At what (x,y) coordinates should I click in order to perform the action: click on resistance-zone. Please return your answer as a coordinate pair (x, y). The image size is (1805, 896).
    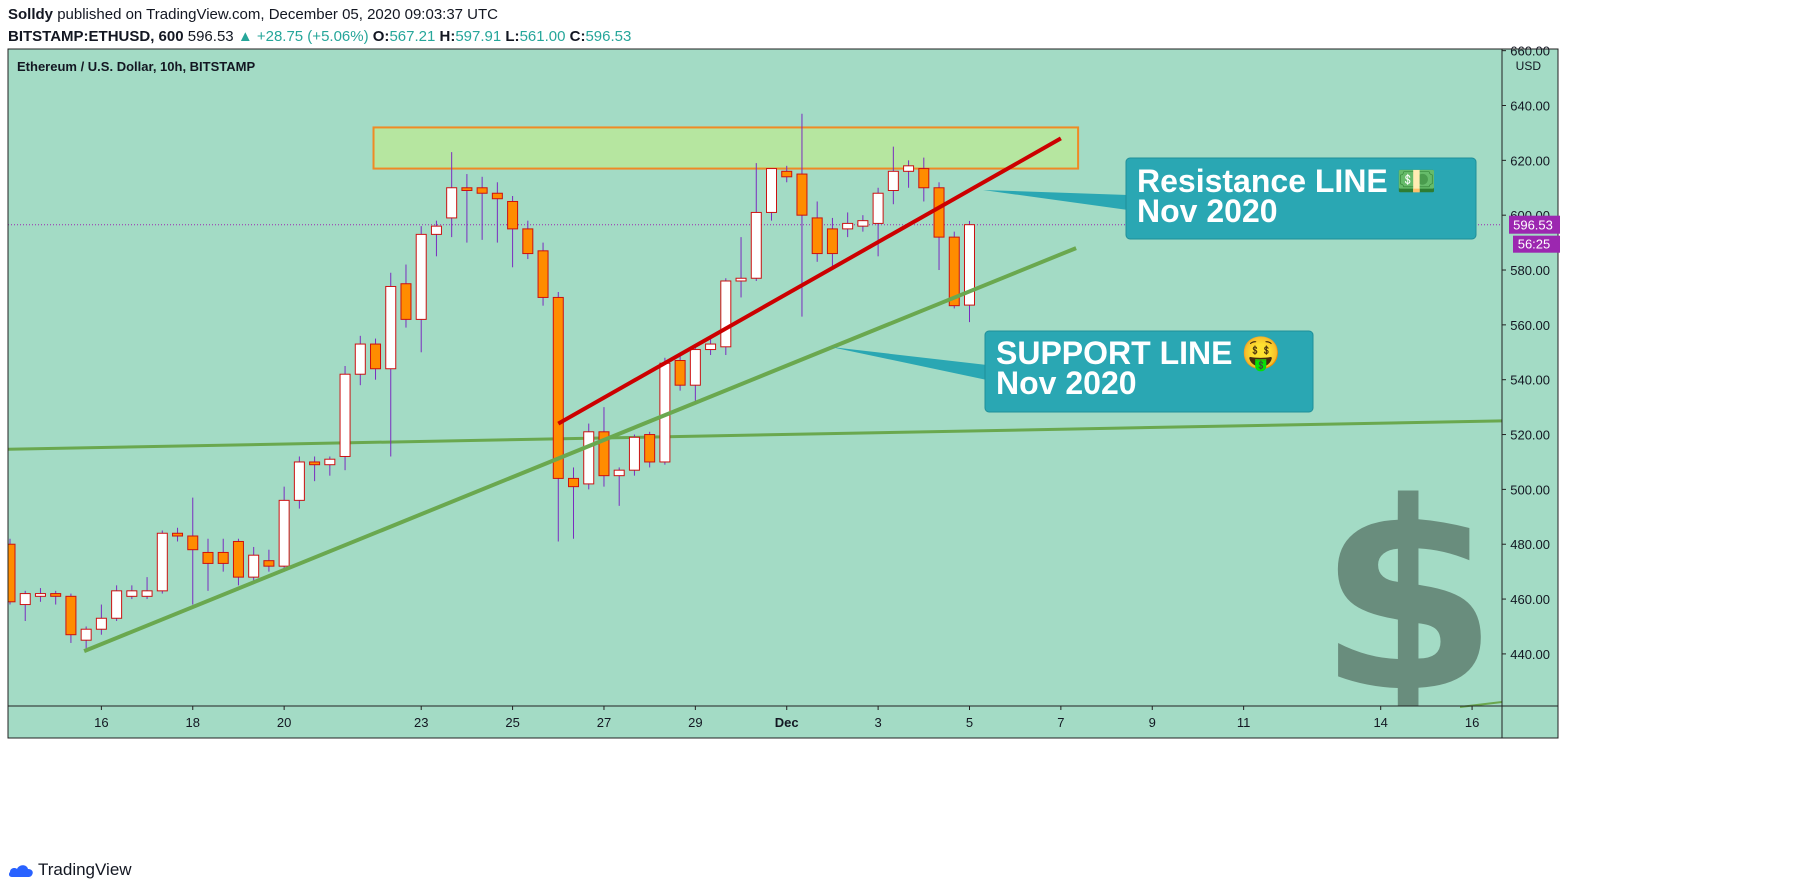
    Looking at the image, I should click on (726, 148).